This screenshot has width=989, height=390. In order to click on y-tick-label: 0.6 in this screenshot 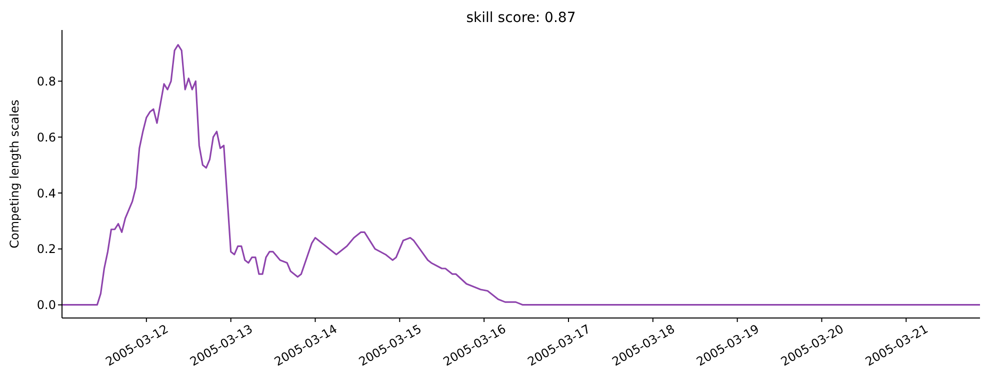, I will do `click(46, 137)`.